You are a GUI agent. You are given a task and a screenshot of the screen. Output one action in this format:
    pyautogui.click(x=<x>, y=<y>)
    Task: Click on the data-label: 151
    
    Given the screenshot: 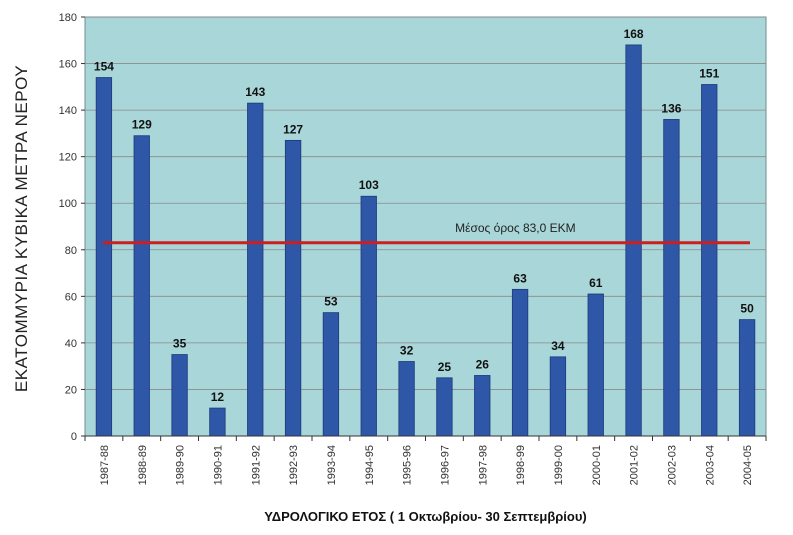 What is the action you would take?
    pyautogui.click(x=709, y=74)
    